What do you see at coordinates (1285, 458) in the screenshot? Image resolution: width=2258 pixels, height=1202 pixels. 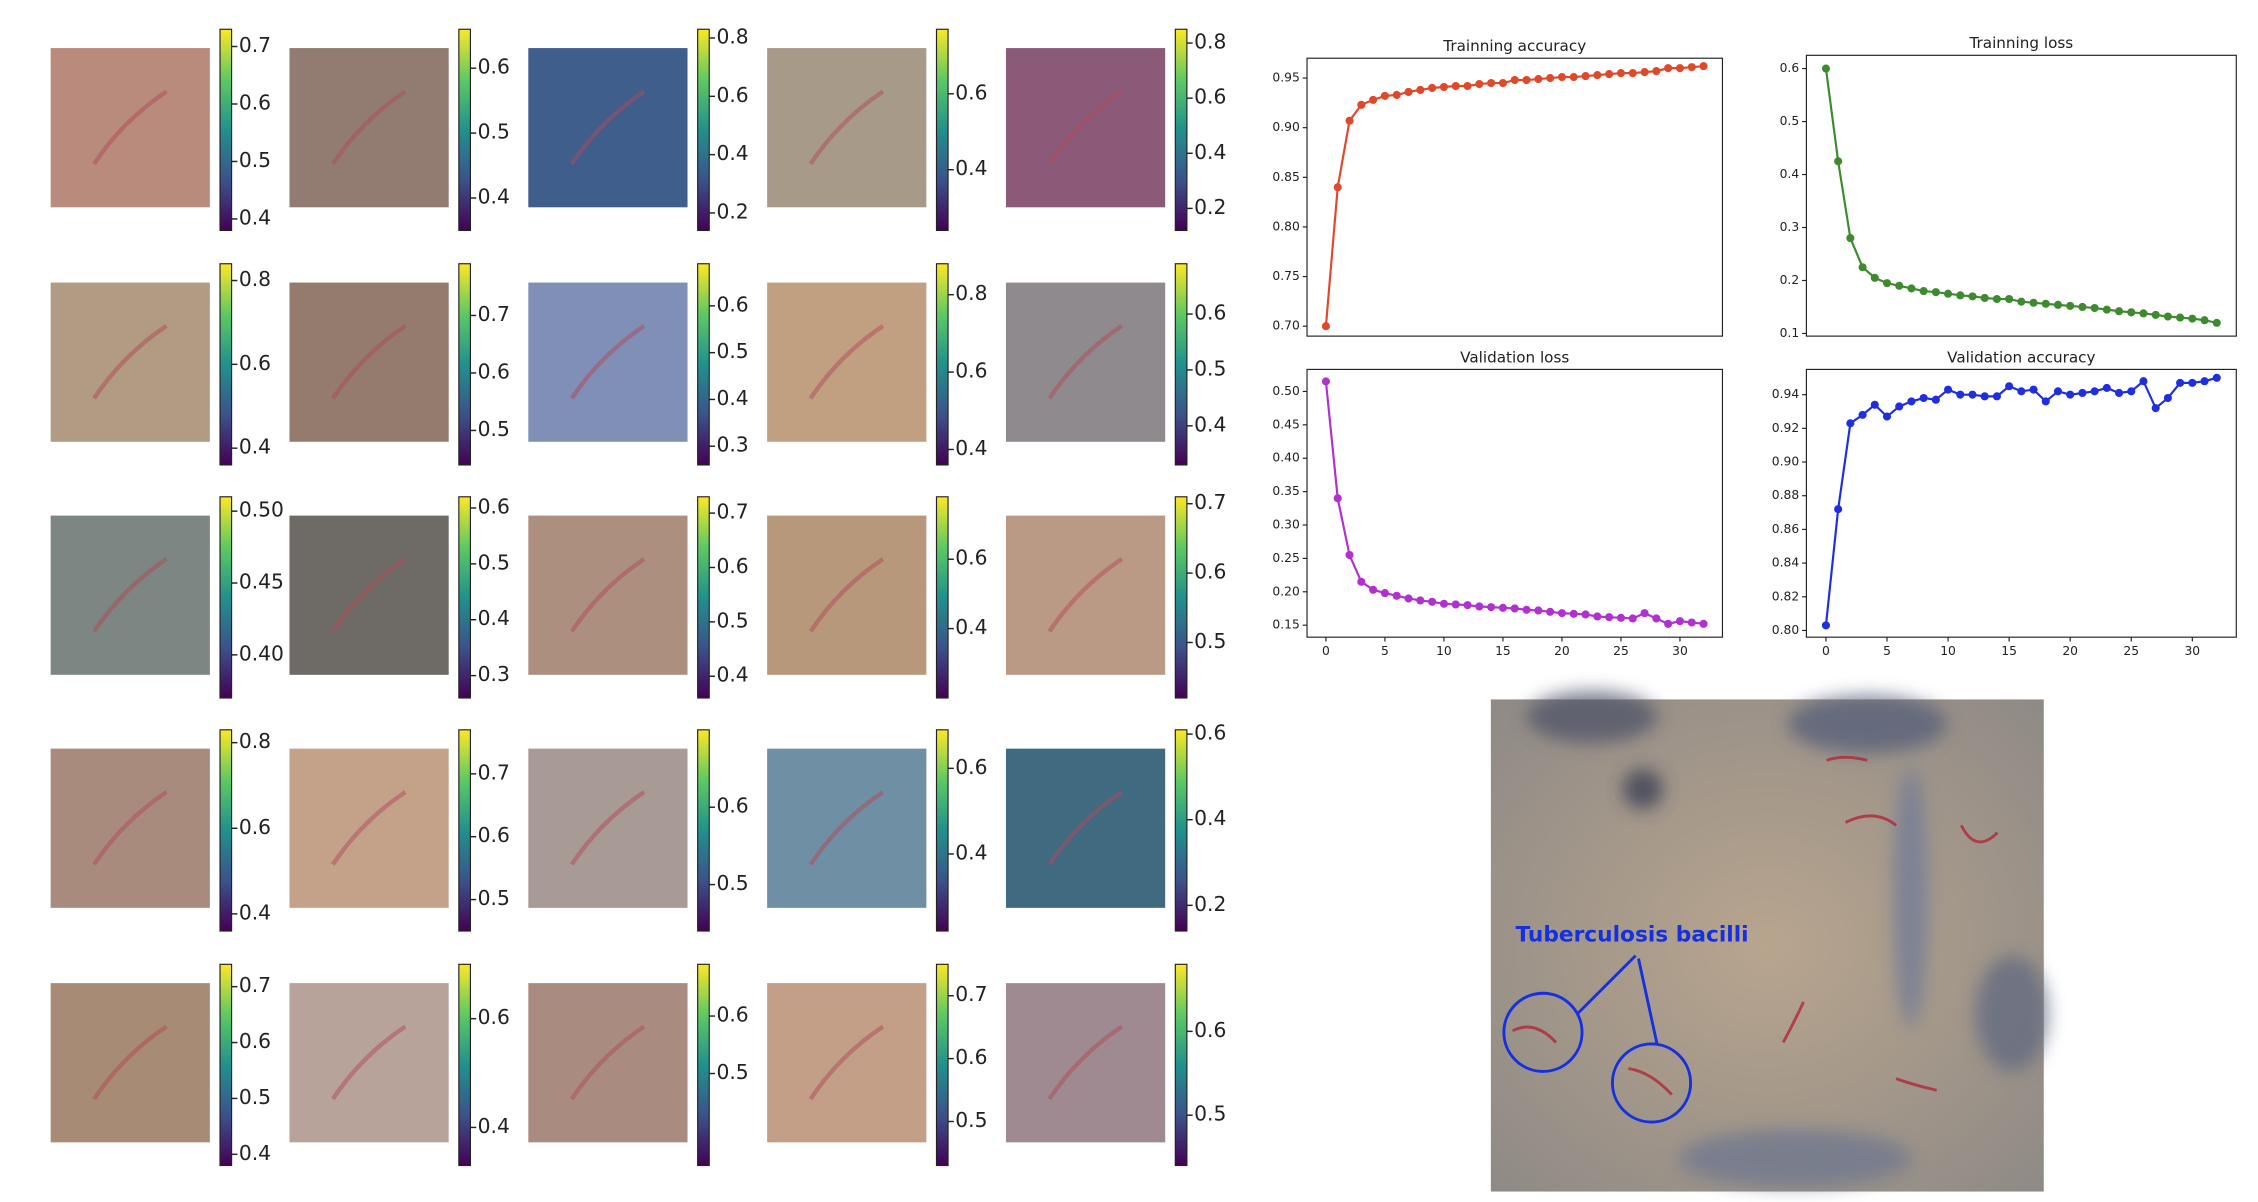 I see `y-tick-label: 0.40` at bounding box center [1285, 458].